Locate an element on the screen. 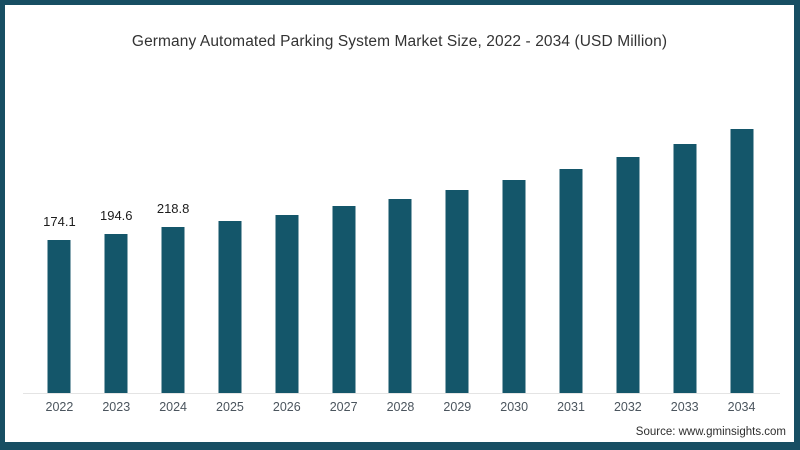  bar-2024 is located at coordinates (173, 310).